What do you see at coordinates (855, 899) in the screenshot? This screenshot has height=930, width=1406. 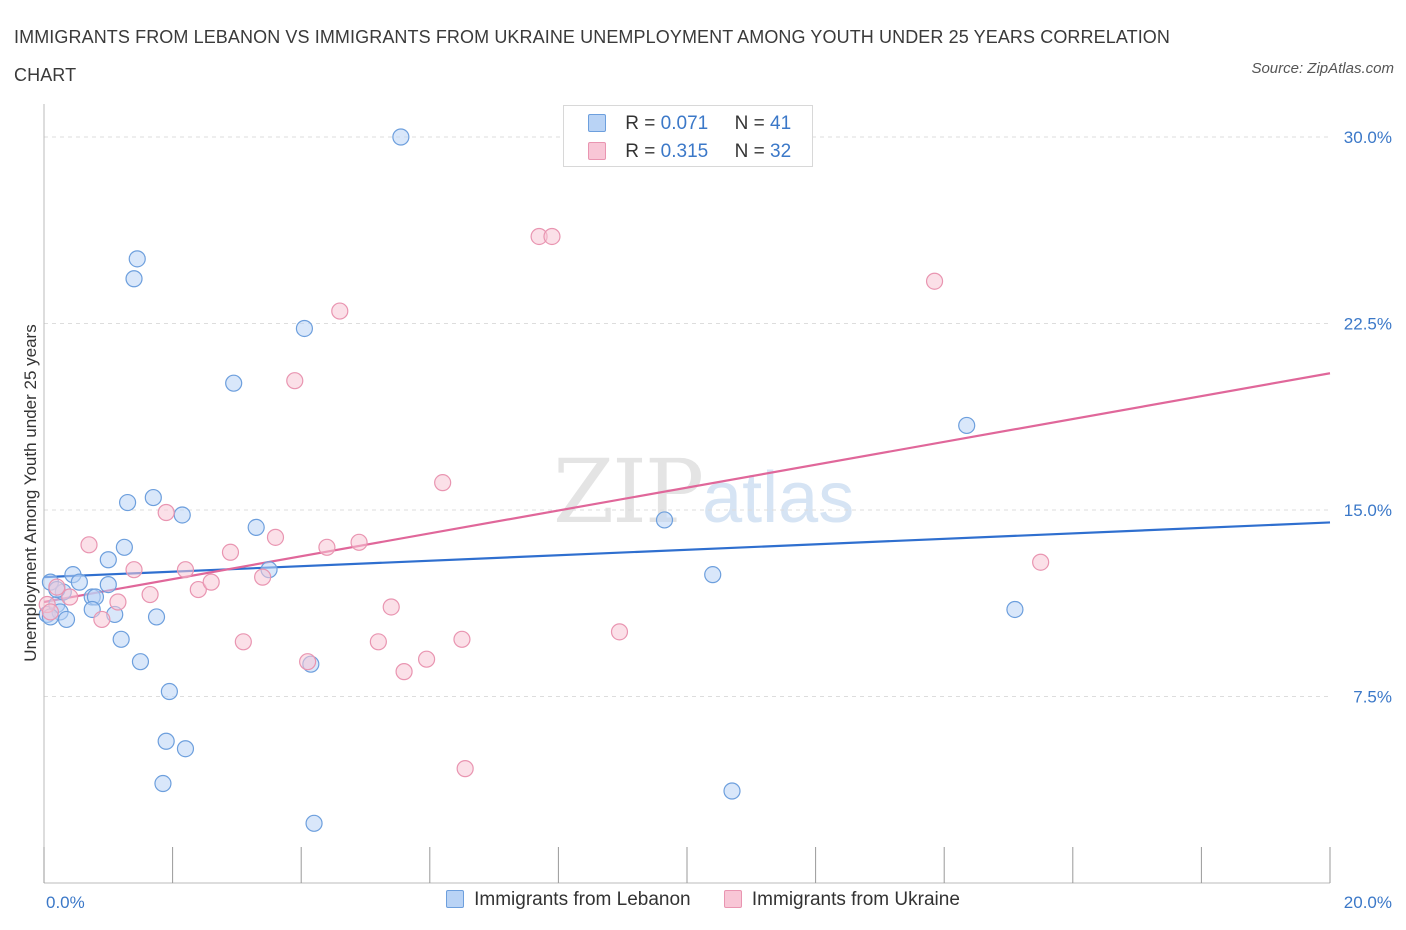 I see `legend-label-ukraine: Immigrants from Ukraine` at bounding box center [855, 899].